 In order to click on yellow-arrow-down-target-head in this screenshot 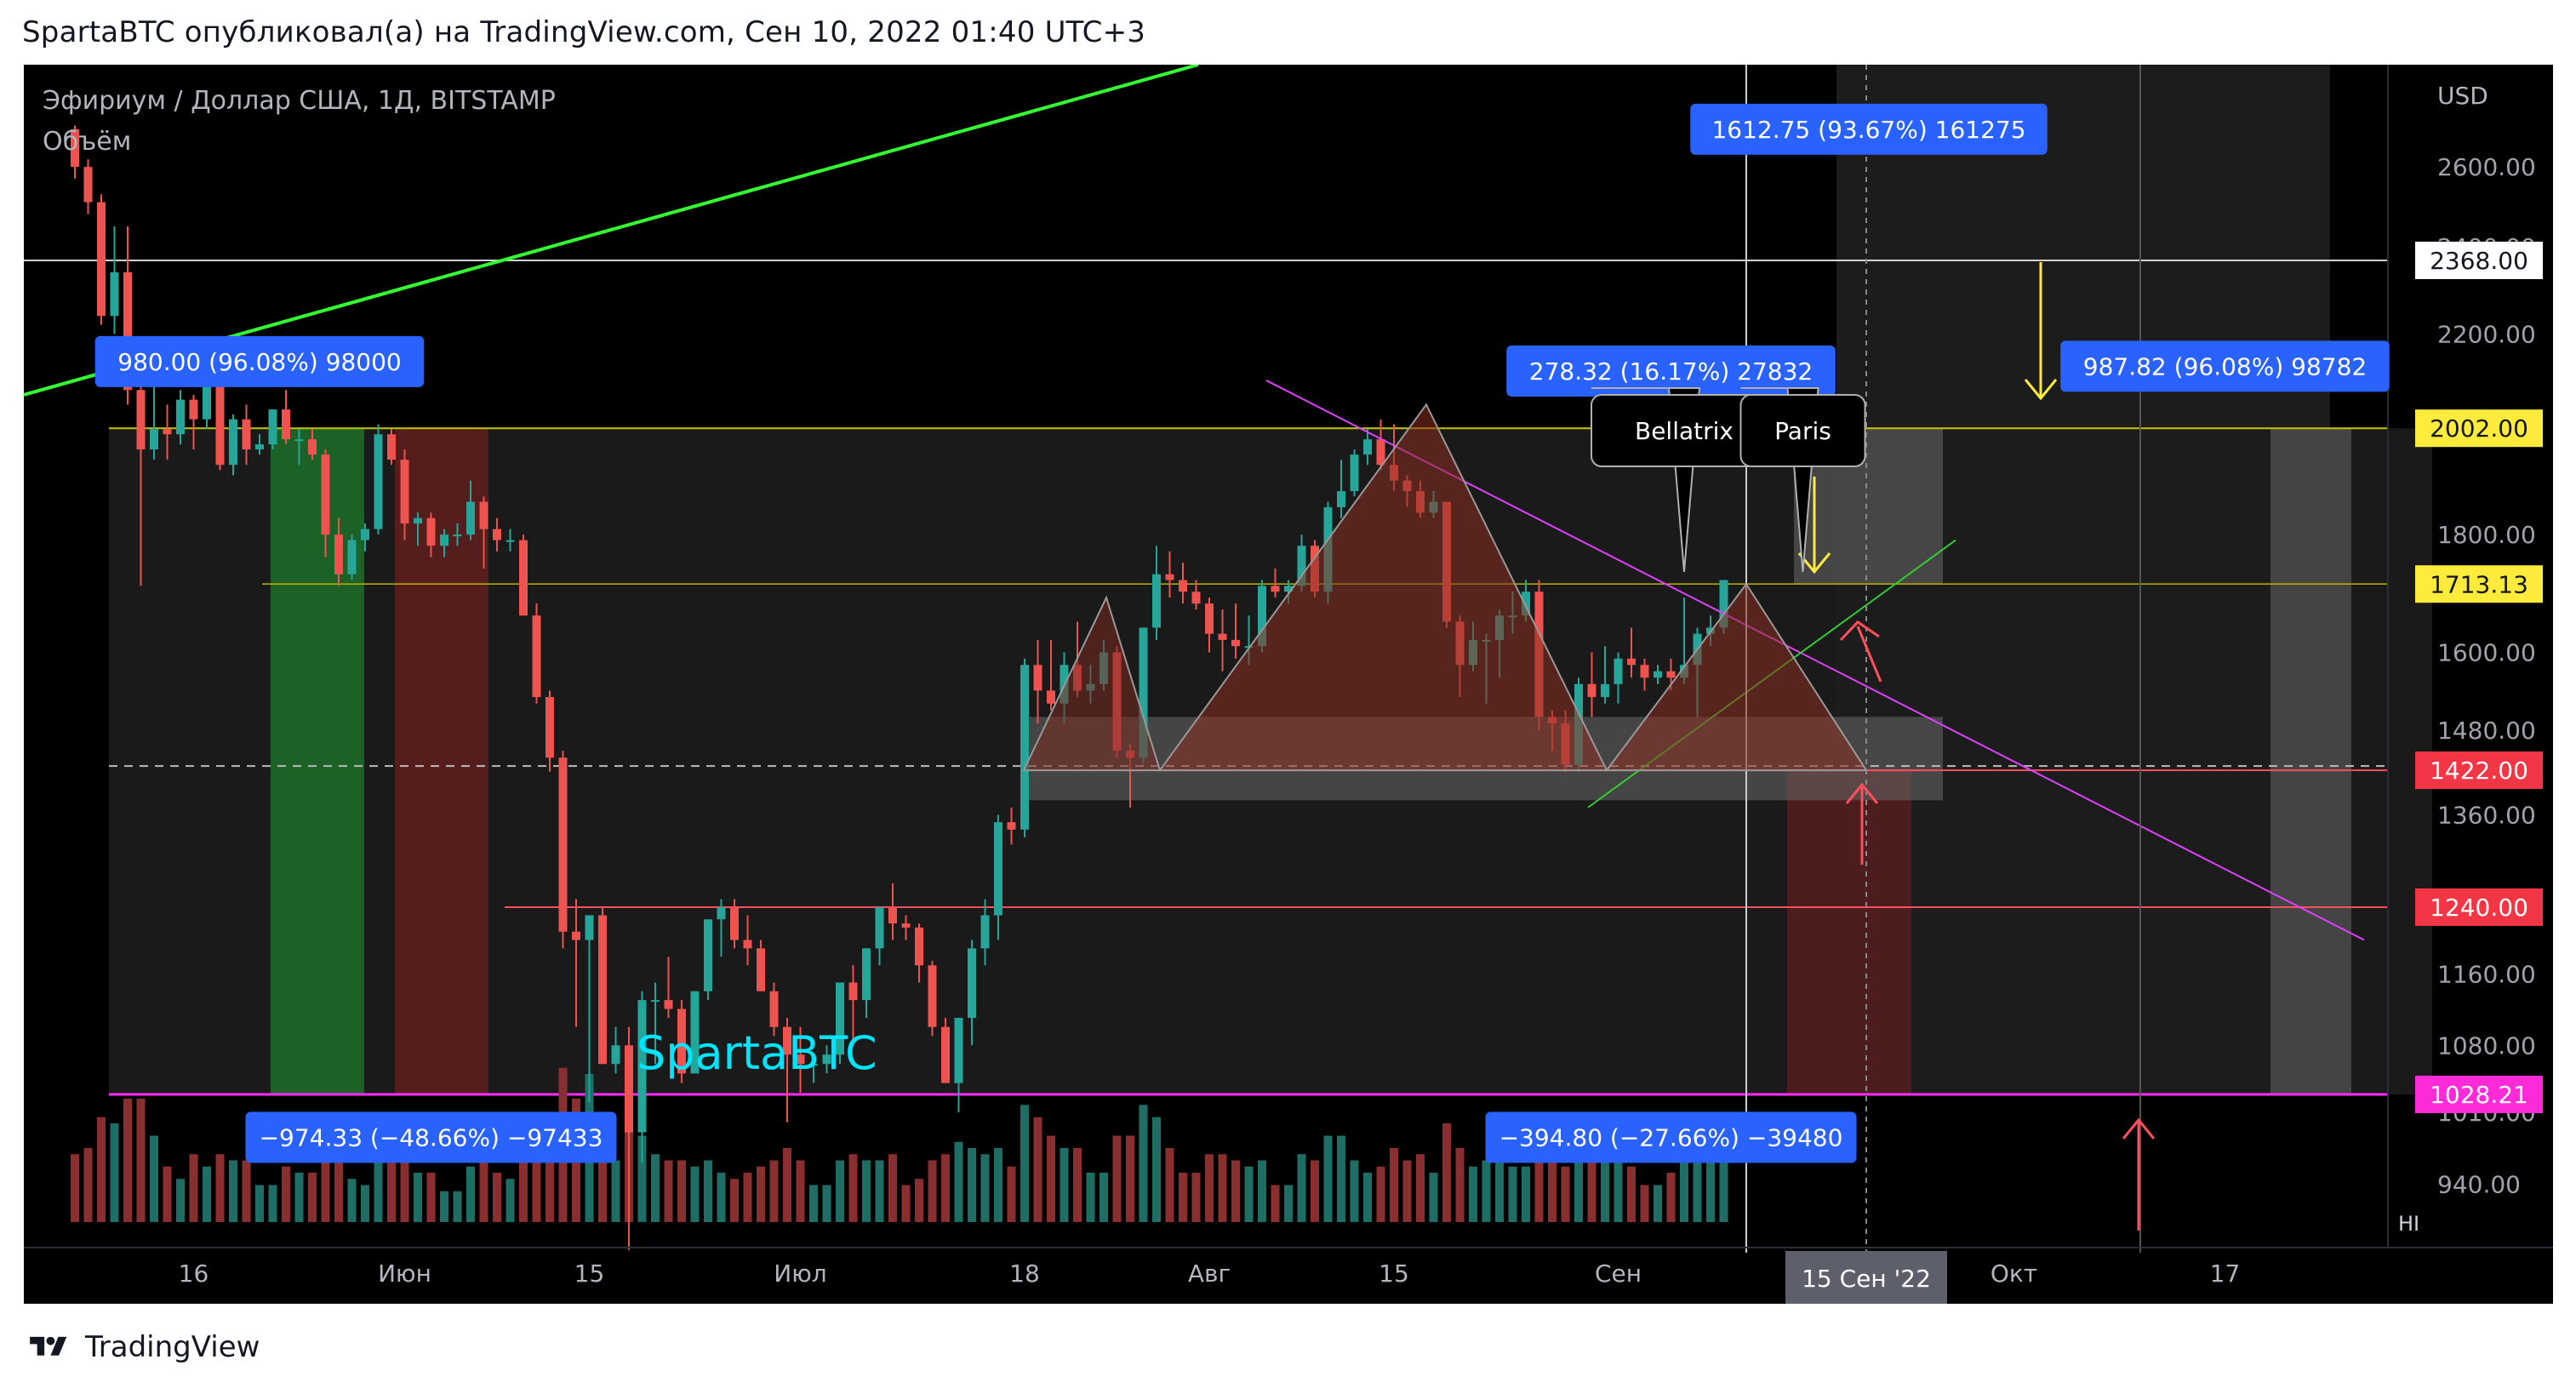, I will do `click(2041, 390)`.